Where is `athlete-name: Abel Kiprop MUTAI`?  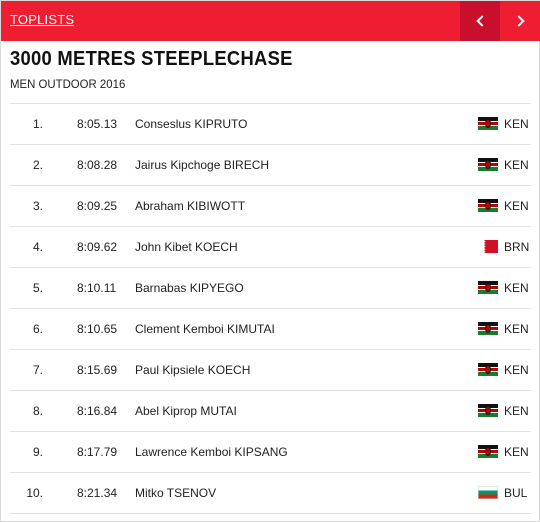
athlete-name: Abel Kiprop MUTAI is located at coordinates (186, 411).